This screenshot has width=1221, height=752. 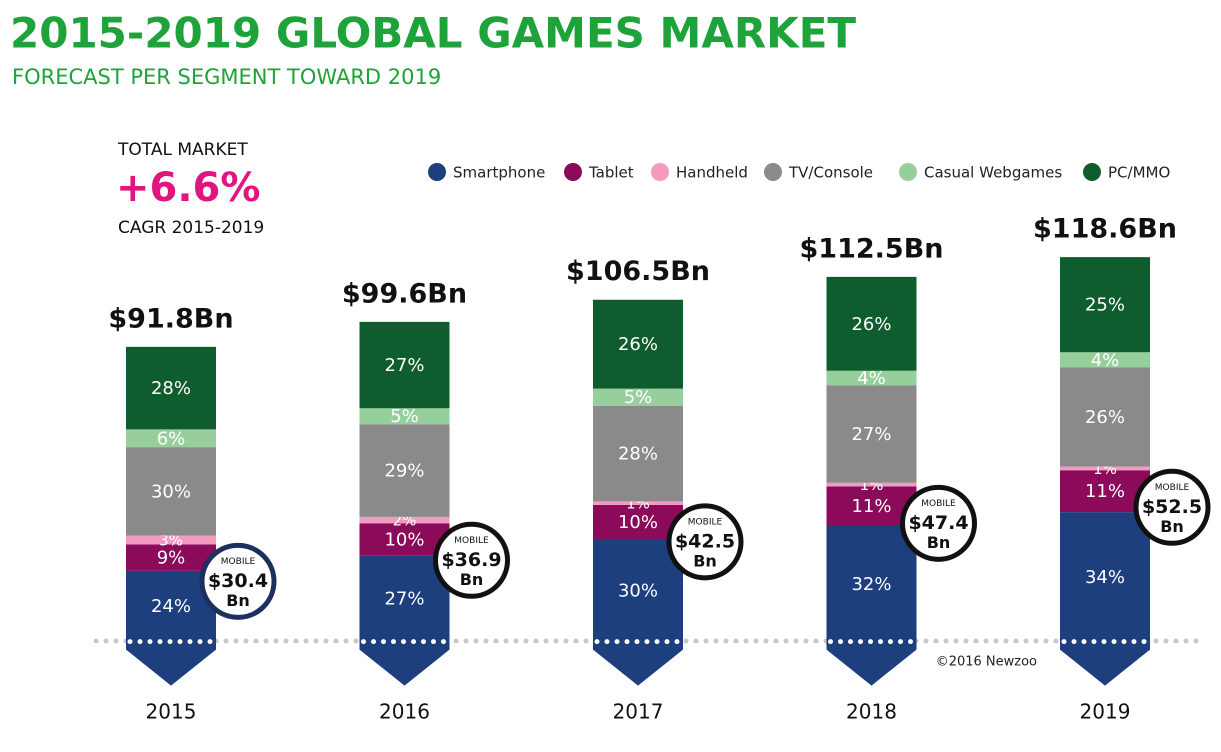 I want to click on legend-label: Handheld, so click(x=712, y=173).